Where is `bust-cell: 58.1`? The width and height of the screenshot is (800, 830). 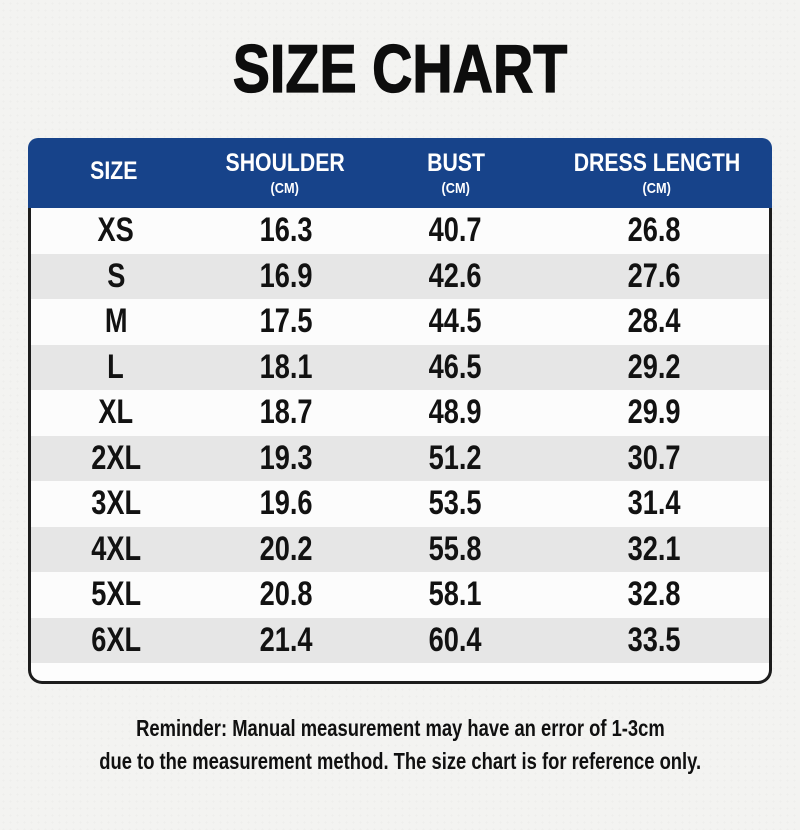 bust-cell: 58.1 is located at coordinates (455, 594).